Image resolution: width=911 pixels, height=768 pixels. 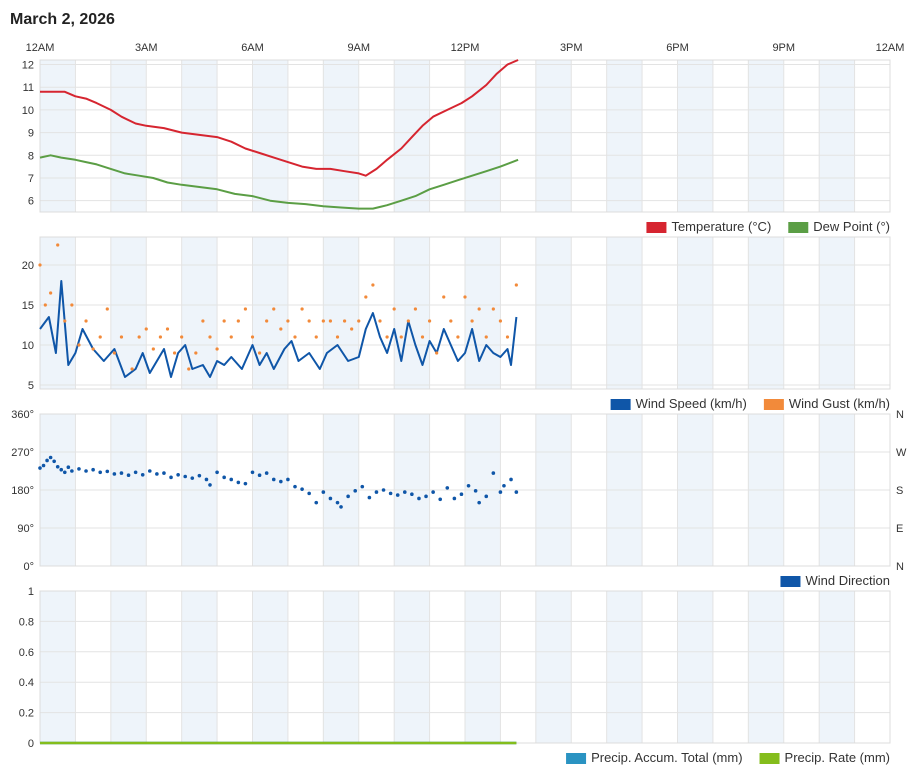 I want to click on y-tick-label: 90°, so click(x=25, y=529).